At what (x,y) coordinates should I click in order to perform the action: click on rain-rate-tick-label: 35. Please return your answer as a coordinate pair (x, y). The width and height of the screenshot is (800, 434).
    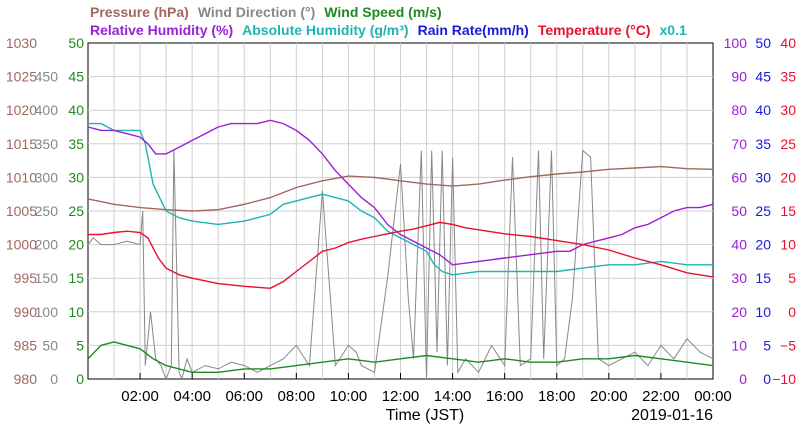
    Looking at the image, I should click on (763, 144).